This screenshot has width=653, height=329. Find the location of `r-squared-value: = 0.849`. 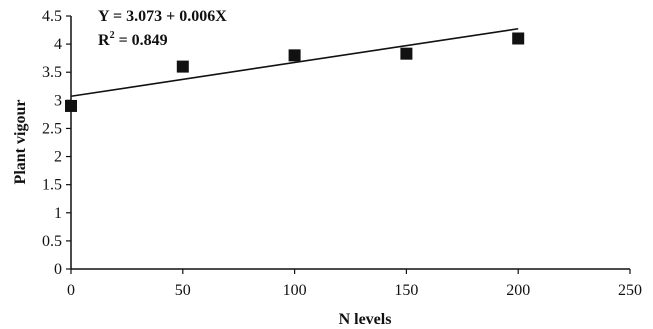

r-squared-value: = 0.849 is located at coordinates (141, 40).